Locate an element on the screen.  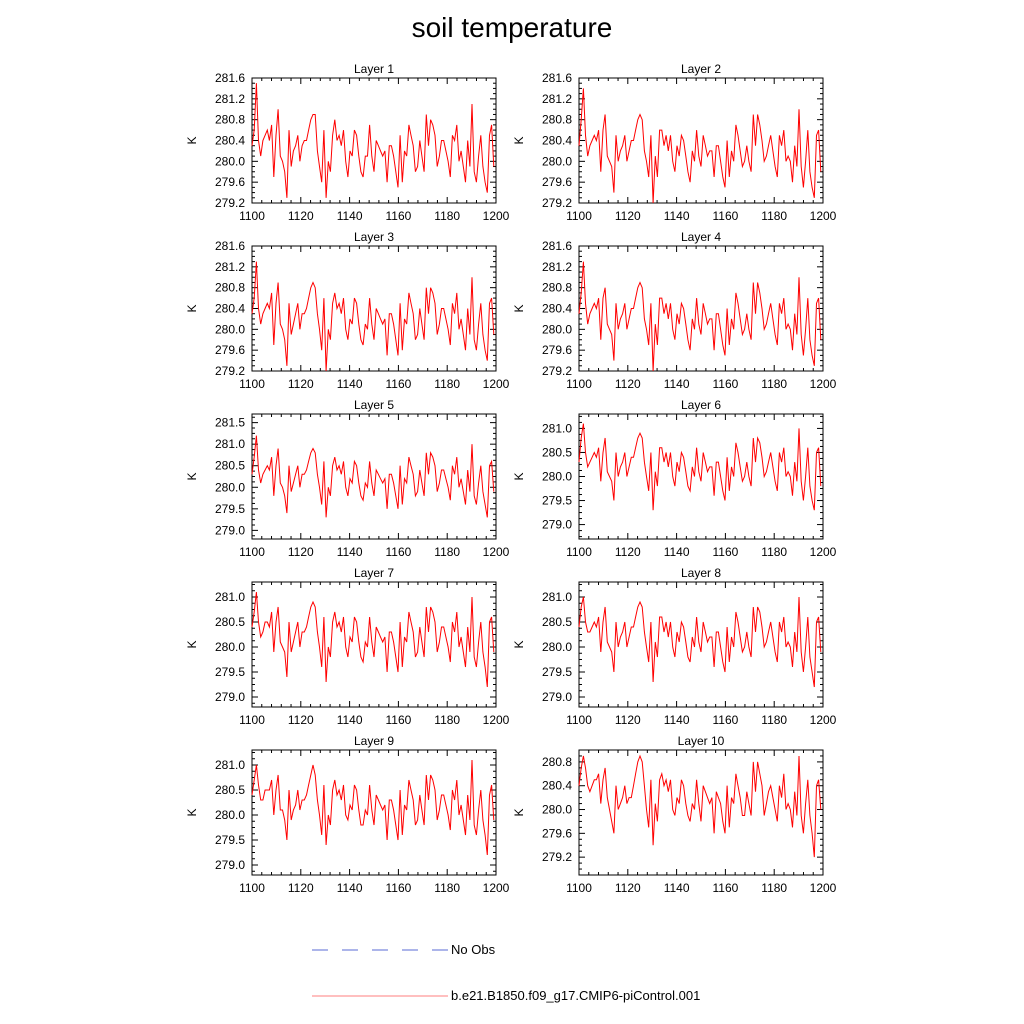
legend-label-no-obs: No Obs is located at coordinates (473, 949).